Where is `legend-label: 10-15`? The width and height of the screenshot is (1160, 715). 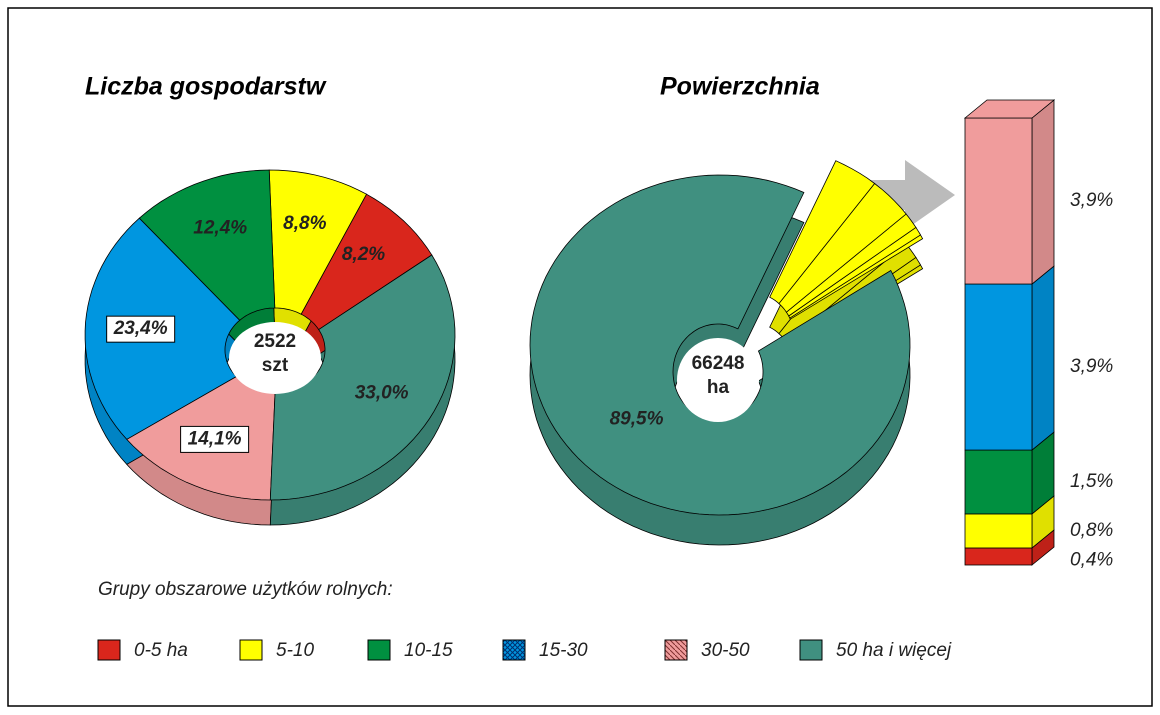
legend-label: 10-15 is located at coordinates (428, 650).